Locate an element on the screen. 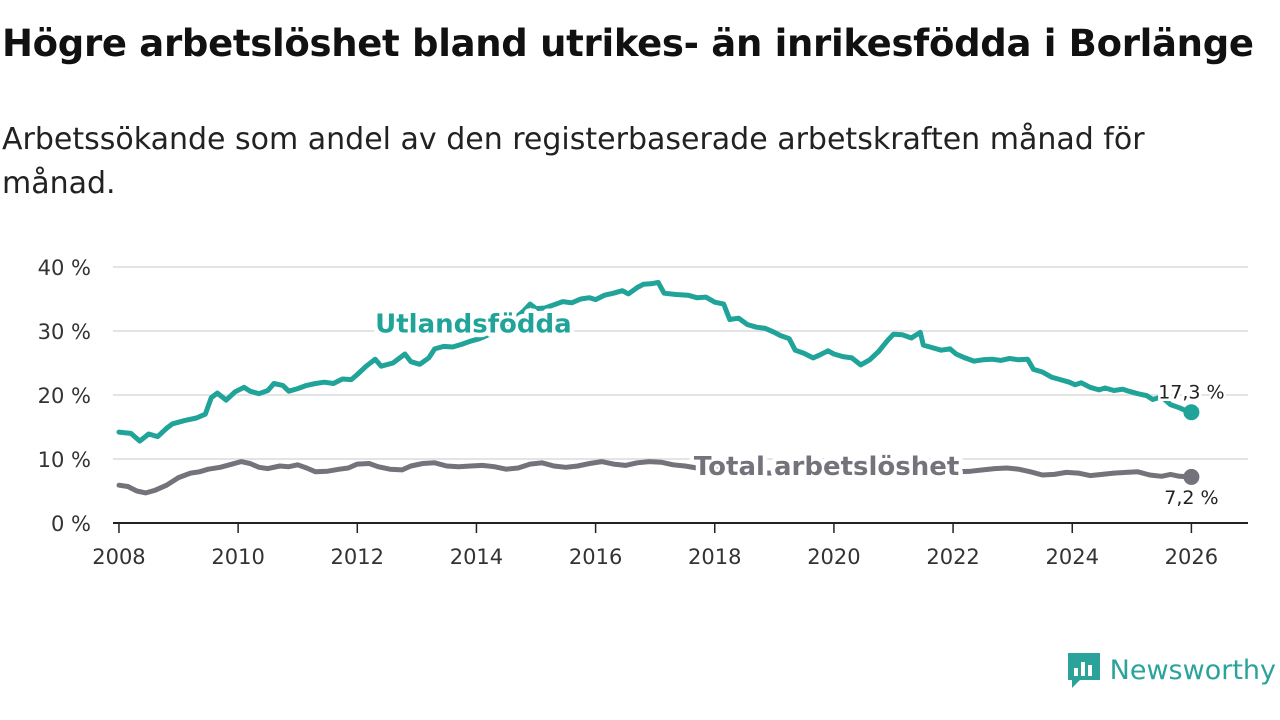 This screenshot has width=1280, height=720. x-tick-label: 2020 is located at coordinates (833, 557).